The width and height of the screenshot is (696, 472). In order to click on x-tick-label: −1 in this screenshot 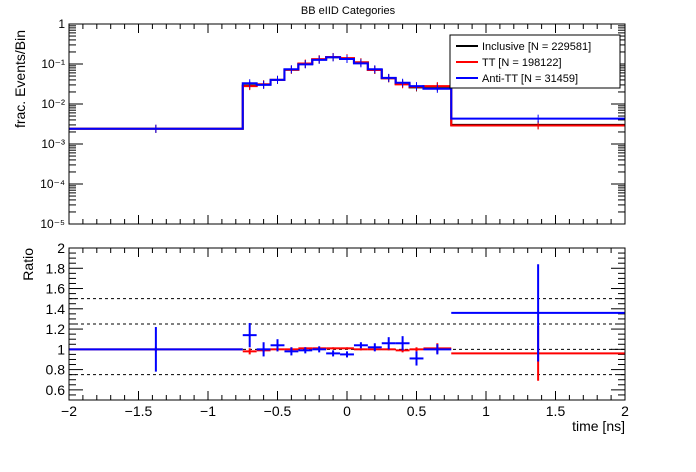, I will do `click(208, 411)`.